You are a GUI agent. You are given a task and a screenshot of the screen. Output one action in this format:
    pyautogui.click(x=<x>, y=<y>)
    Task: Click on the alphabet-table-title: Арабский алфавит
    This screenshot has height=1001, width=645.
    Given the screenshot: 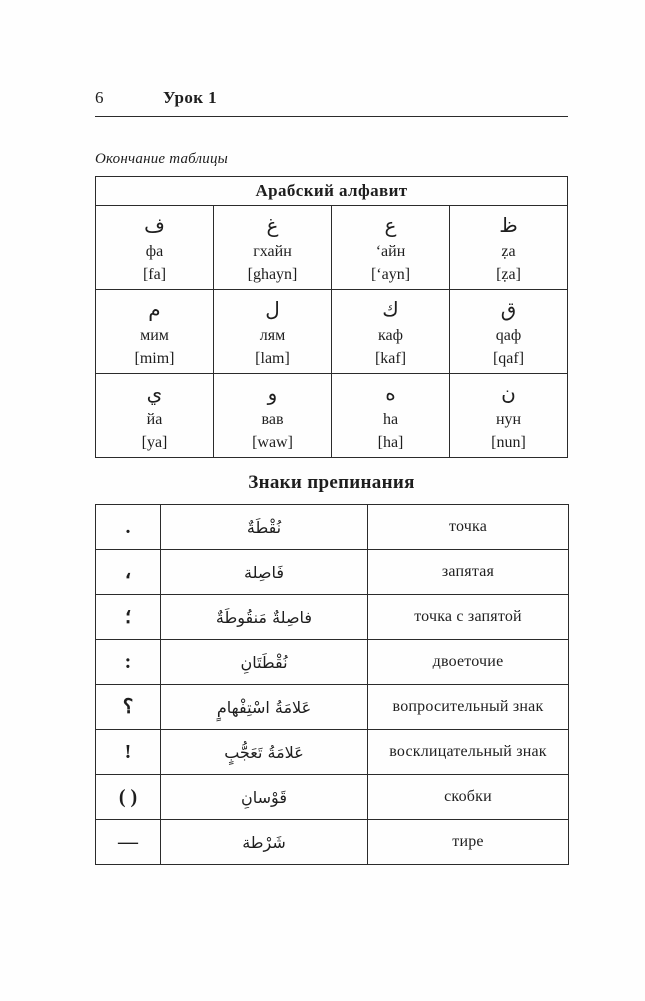 What is the action you would take?
    pyautogui.click(x=331, y=191)
    